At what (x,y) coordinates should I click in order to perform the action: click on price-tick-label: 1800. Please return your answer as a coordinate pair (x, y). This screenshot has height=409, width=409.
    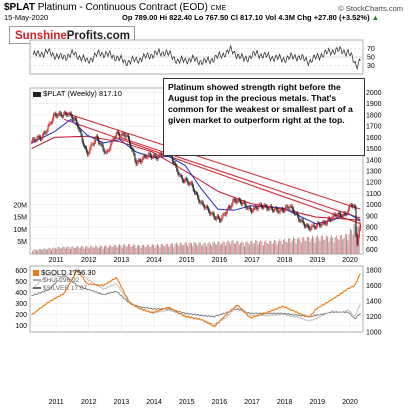
    Looking at the image, I should click on (374, 115).